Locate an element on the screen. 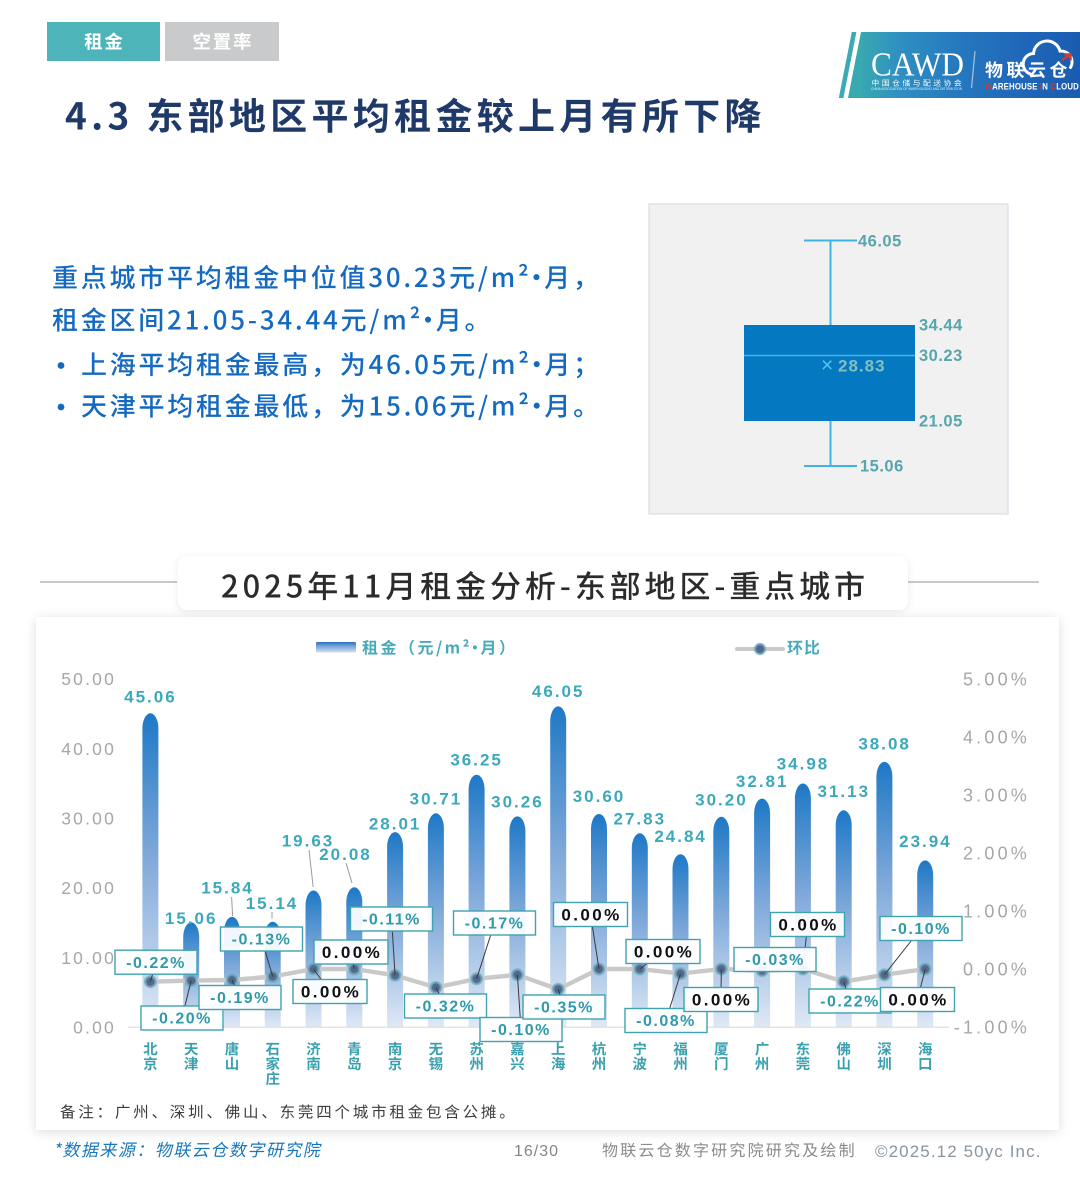 This screenshot has height=1200, width=1080. svg-text: 34.98 is located at coordinates (803, 764).